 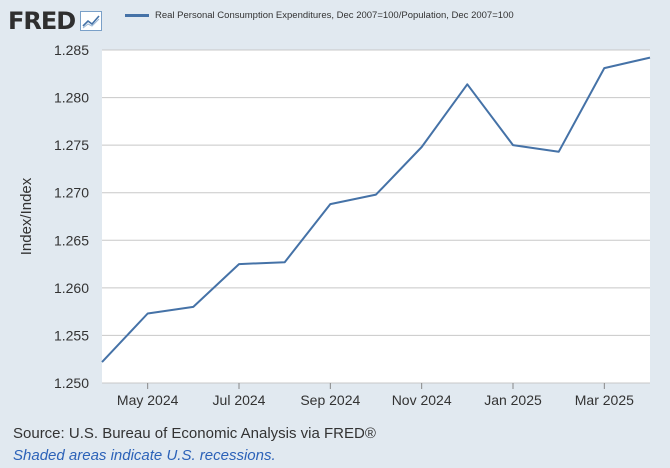 What do you see at coordinates (71, 50) in the screenshot?
I see `y-tick-label: 1.285` at bounding box center [71, 50].